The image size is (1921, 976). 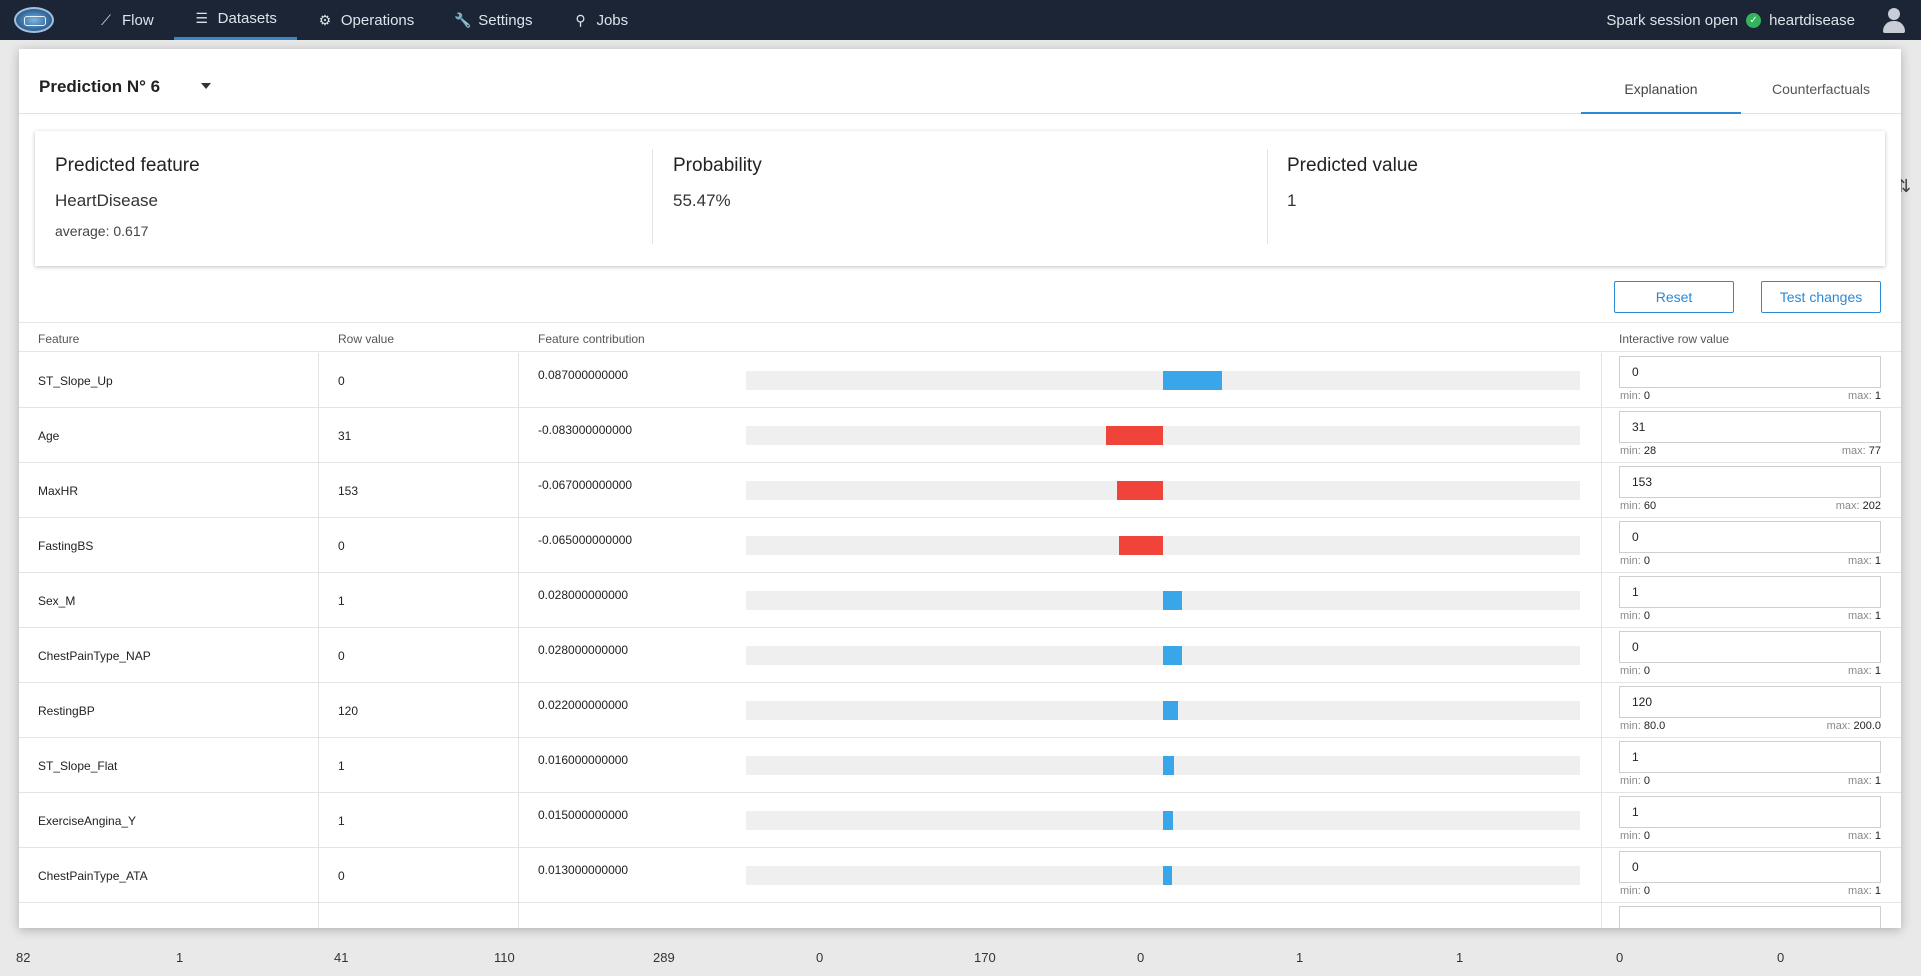 What do you see at coordinates (348, 491) in the screenshot?
I see `row-value: 153` at bounding box center [348, 491].